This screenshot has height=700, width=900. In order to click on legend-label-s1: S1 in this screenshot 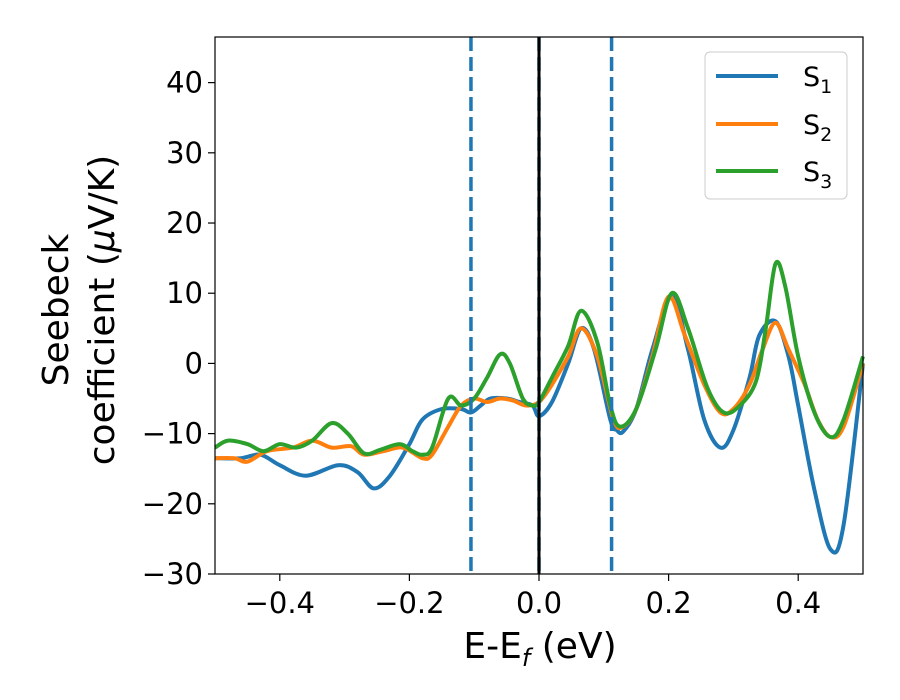, I will do `click(817, 80)`.